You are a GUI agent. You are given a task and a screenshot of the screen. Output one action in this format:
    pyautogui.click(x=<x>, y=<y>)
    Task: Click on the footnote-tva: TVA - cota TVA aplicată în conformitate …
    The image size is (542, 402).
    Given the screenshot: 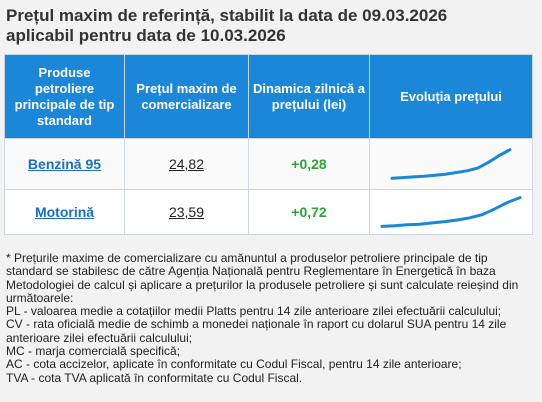 What is the action you would take?
    pyautogui.click(x=154, y=377)
    